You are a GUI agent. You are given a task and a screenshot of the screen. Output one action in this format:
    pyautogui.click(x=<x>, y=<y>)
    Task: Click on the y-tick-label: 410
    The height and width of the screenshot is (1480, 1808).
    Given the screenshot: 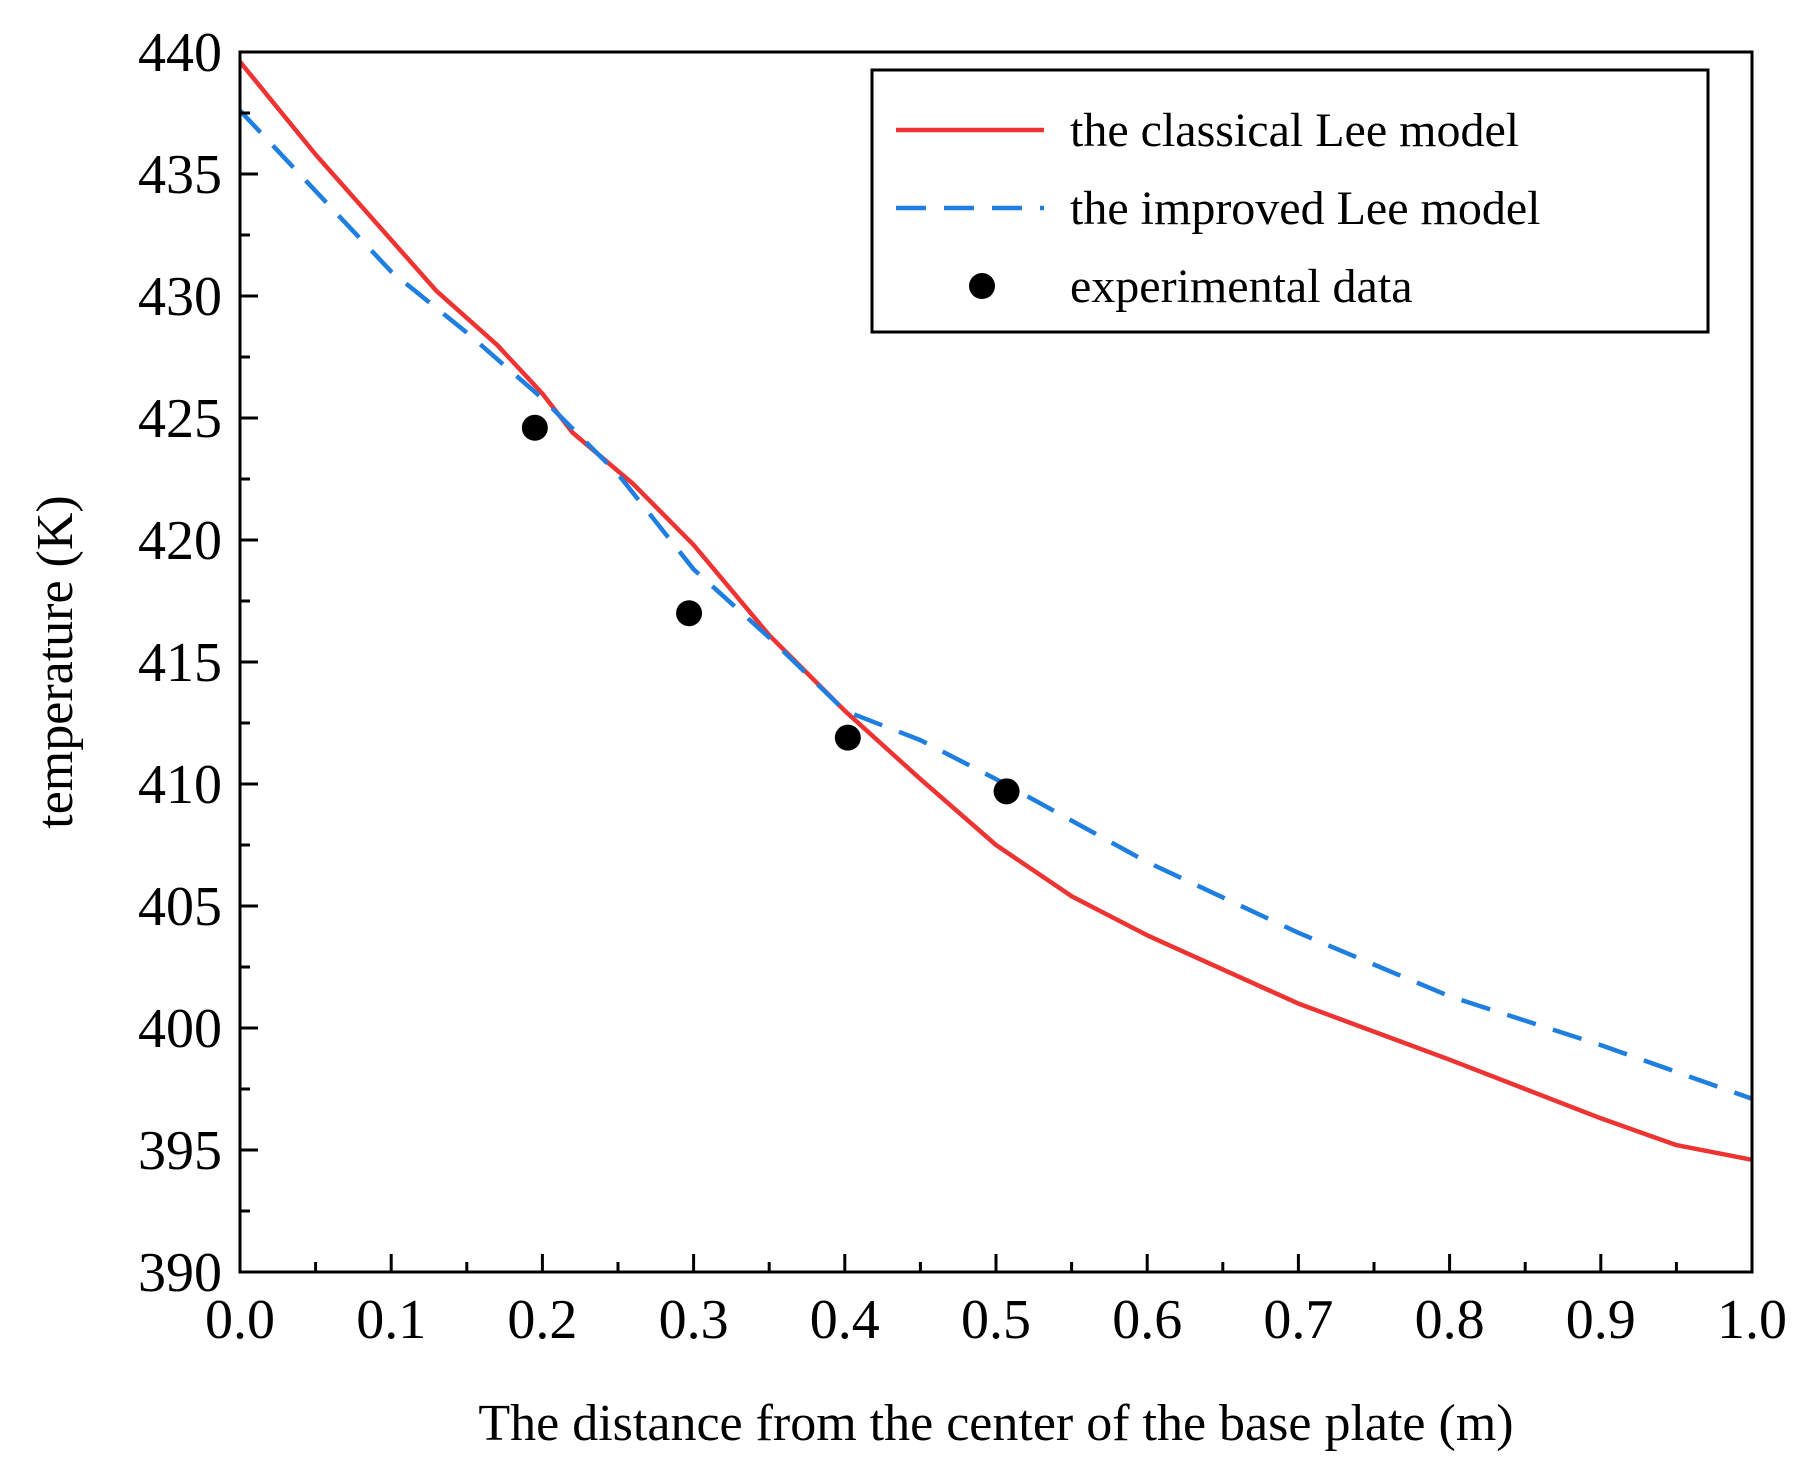 What is the action you would take?
    pyautogui.click(x=180, y=785)
    